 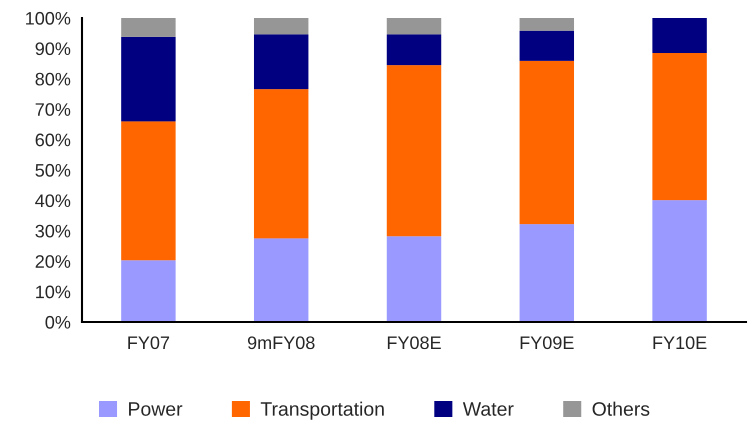 What do you see at coordinates (52, 170) in the screenshot?
I see `y-tick-label: 50%` at bounding box center [52, 170].